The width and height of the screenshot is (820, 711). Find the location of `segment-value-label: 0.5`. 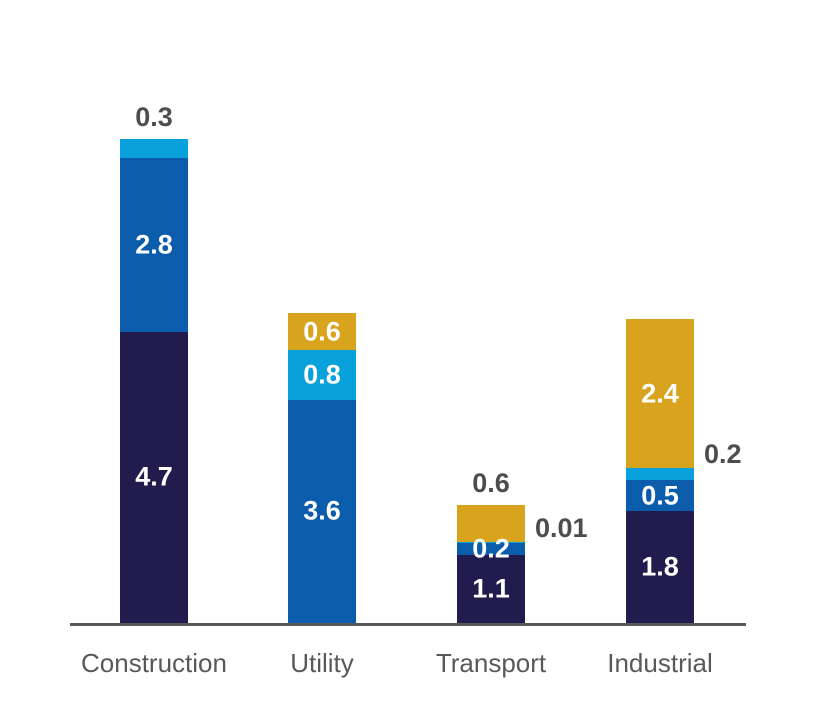

segment-value-label: 0.5 is located at coordinates (660, 495).